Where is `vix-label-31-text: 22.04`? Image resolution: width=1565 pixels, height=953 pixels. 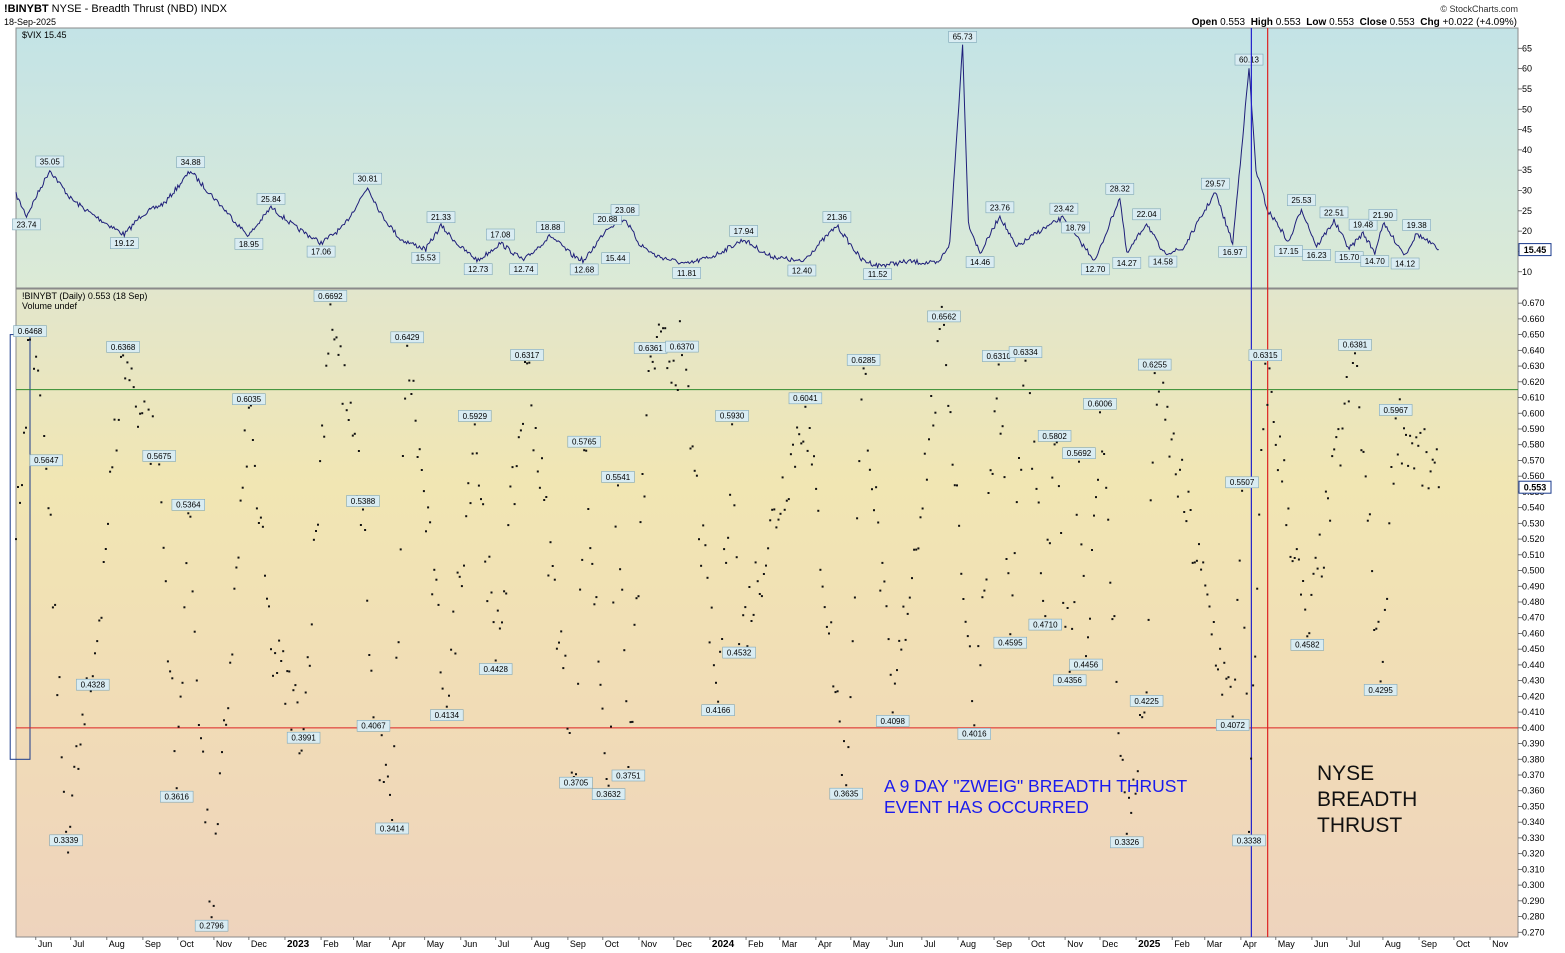 vix-label-31-text: 22.04 is located at coordinates (1147, 214).